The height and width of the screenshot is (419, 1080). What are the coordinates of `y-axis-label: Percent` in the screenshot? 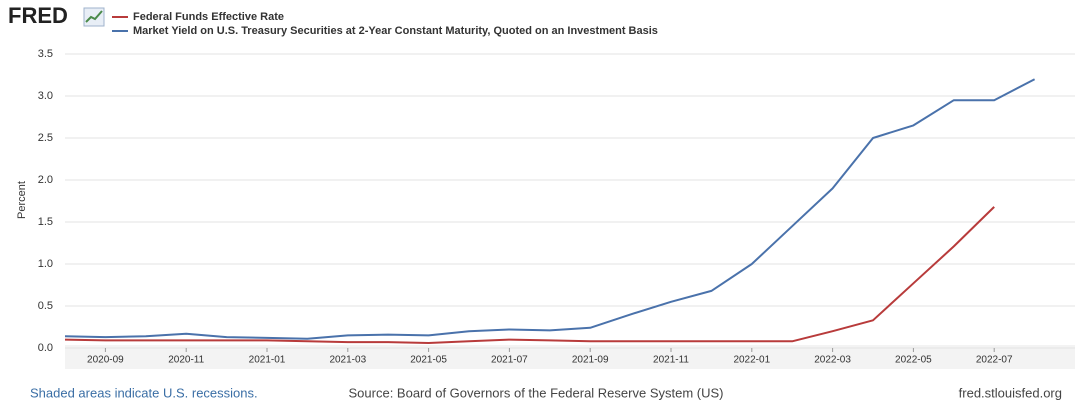 It's located at (22, 200).